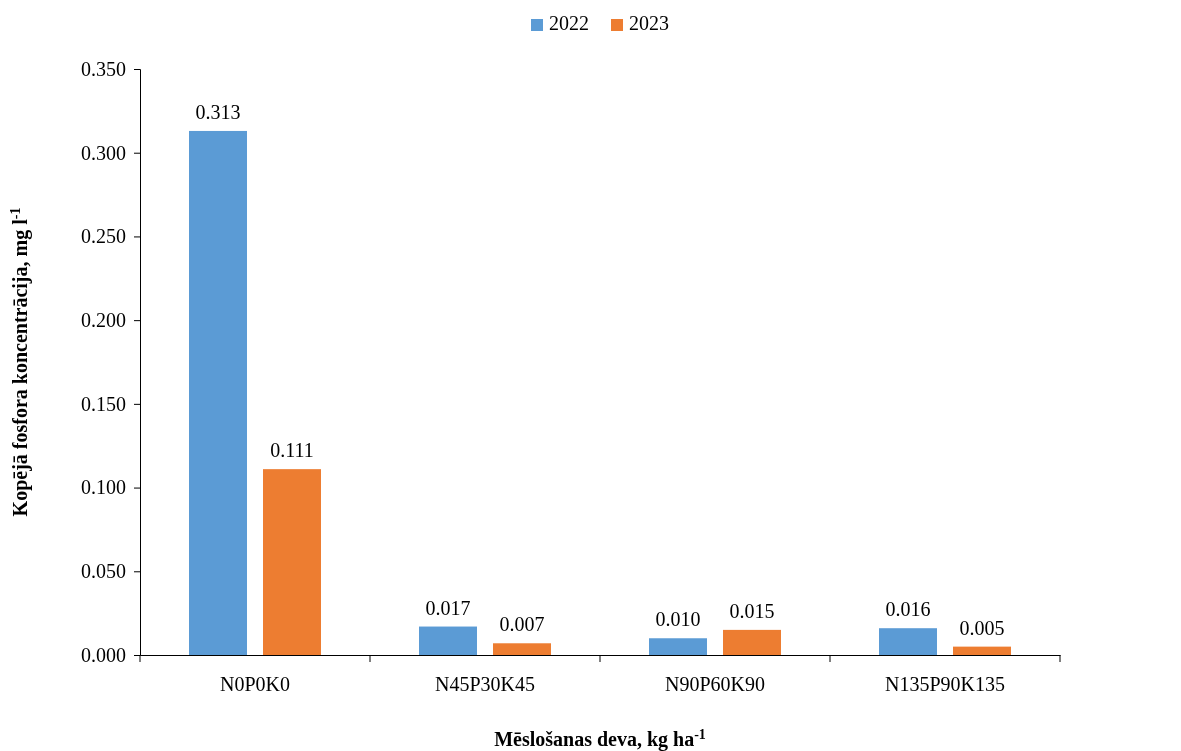 The width and height of the screenshot is (1181, 751). Describe the element at coordinates (448, 607) in the screenshot. I see `data-label: 0.017` at that location.